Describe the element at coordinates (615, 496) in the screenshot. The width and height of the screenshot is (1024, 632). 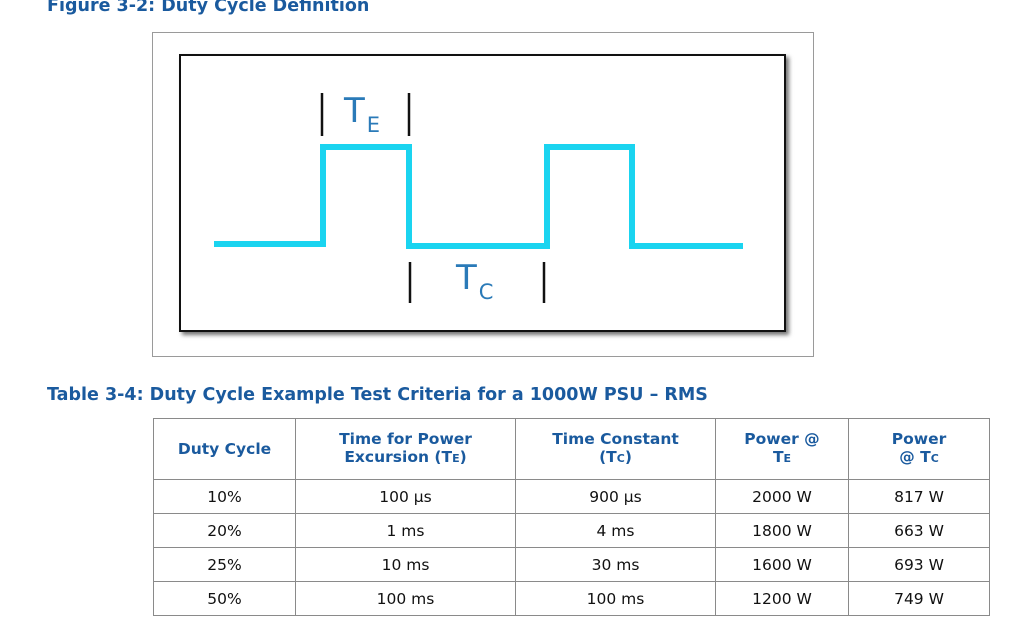
I see `cell-time-constant: 900 µs` at that location.